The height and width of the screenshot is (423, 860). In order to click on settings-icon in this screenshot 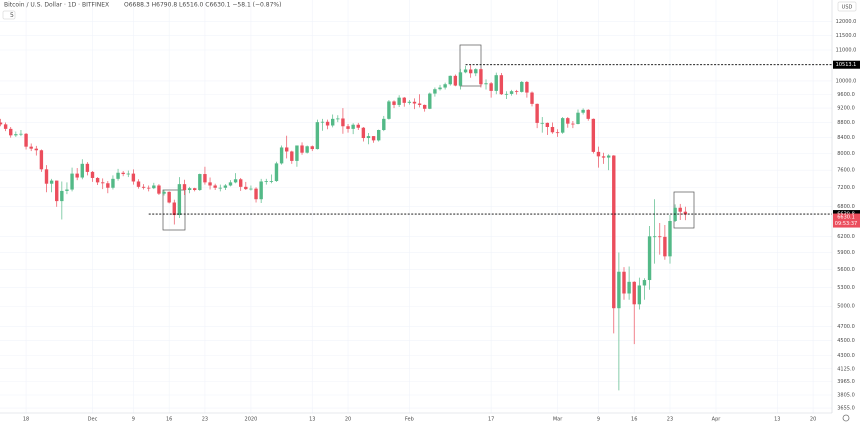, I will do `click(846, 418)`.